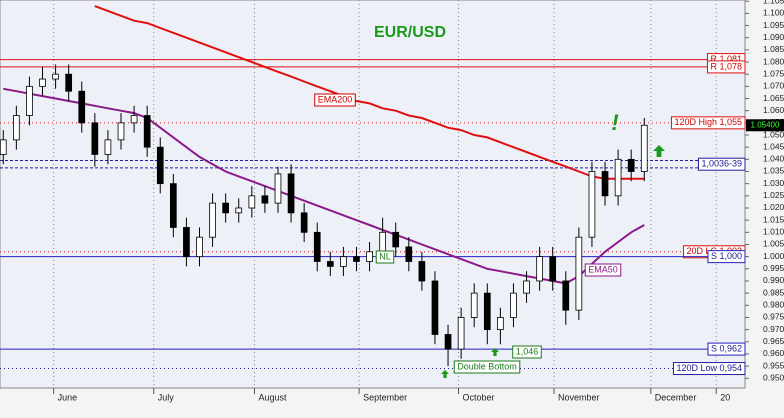 The height and width of the screenshot is (418, 784). What do you see at coordinates (773, 171) in the screenshot?
I see `y-tick-label: 1.035` at bounding box center [773, 171].